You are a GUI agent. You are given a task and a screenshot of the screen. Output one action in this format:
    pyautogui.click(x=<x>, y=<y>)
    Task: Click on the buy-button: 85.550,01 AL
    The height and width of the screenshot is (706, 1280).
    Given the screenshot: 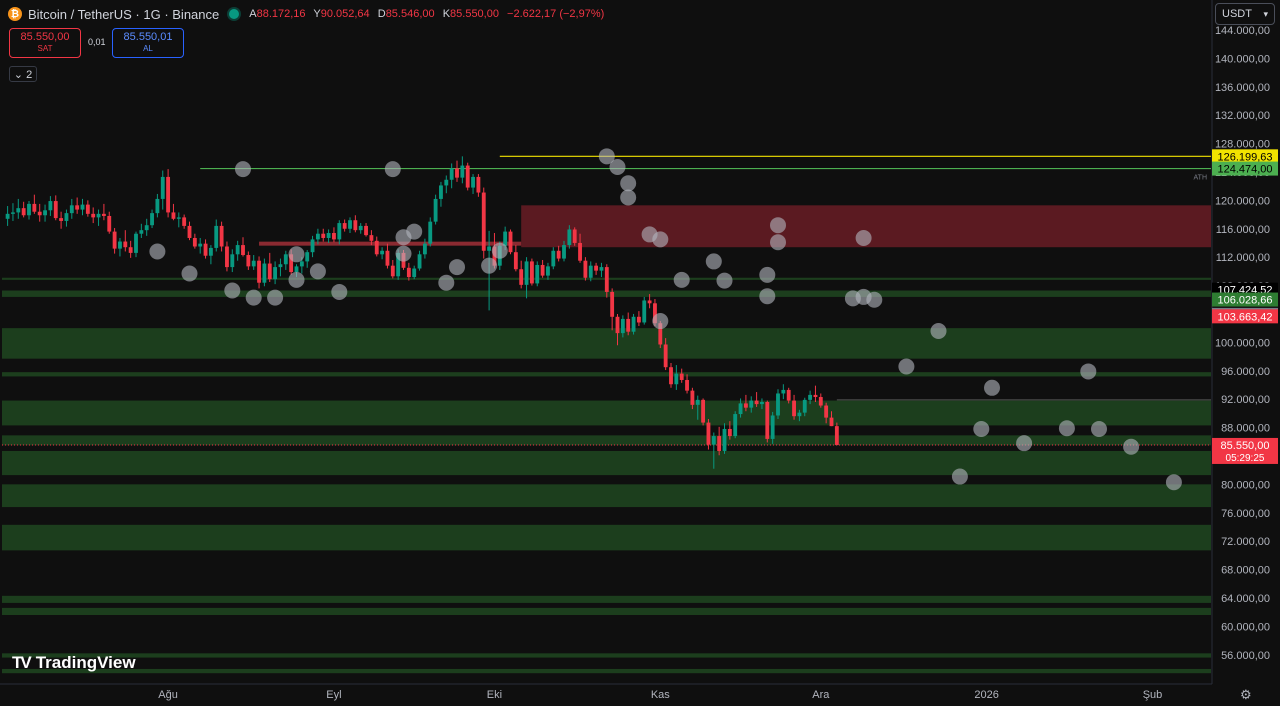 What is the action you would take?
    pyautogui.click(x=148, y=43)
    